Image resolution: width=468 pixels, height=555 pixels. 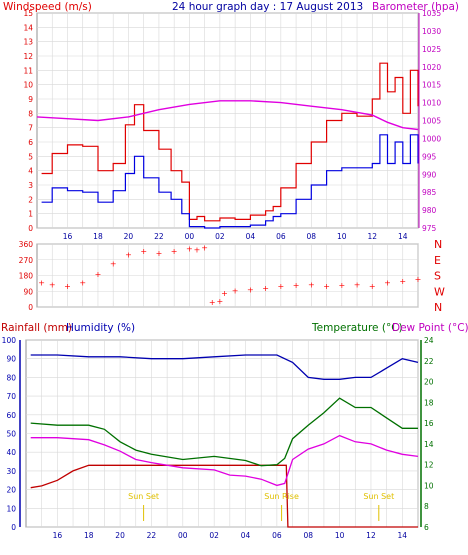 What do you see at coordinates (437, 260) in the screenshot?
I see `compass-label: E` at bounding box center [437, 260].